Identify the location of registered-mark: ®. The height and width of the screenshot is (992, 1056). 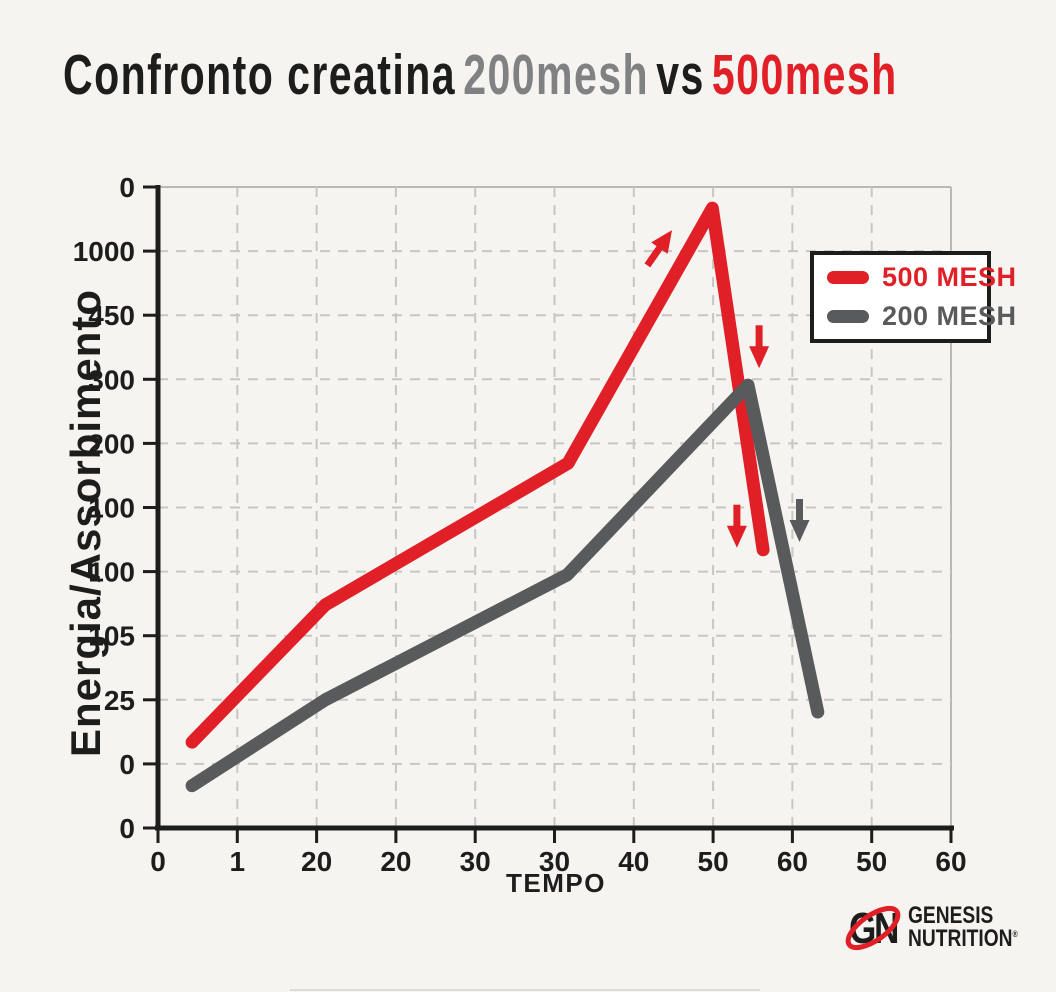
(1015, 934).